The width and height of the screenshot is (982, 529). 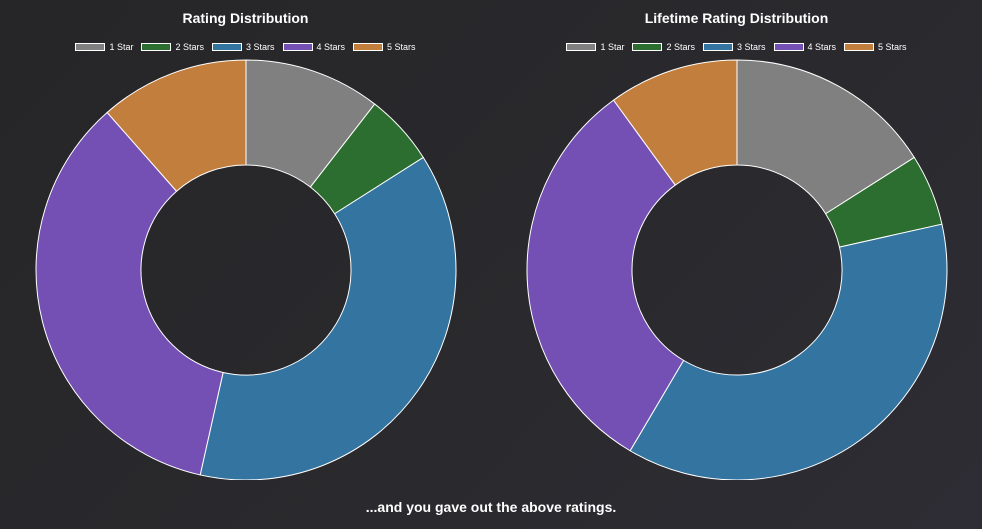 What do you see at coordinates (825, 137) in the screenshot?
I see `donut-slice-1-star` at bounding box center [825, 137].